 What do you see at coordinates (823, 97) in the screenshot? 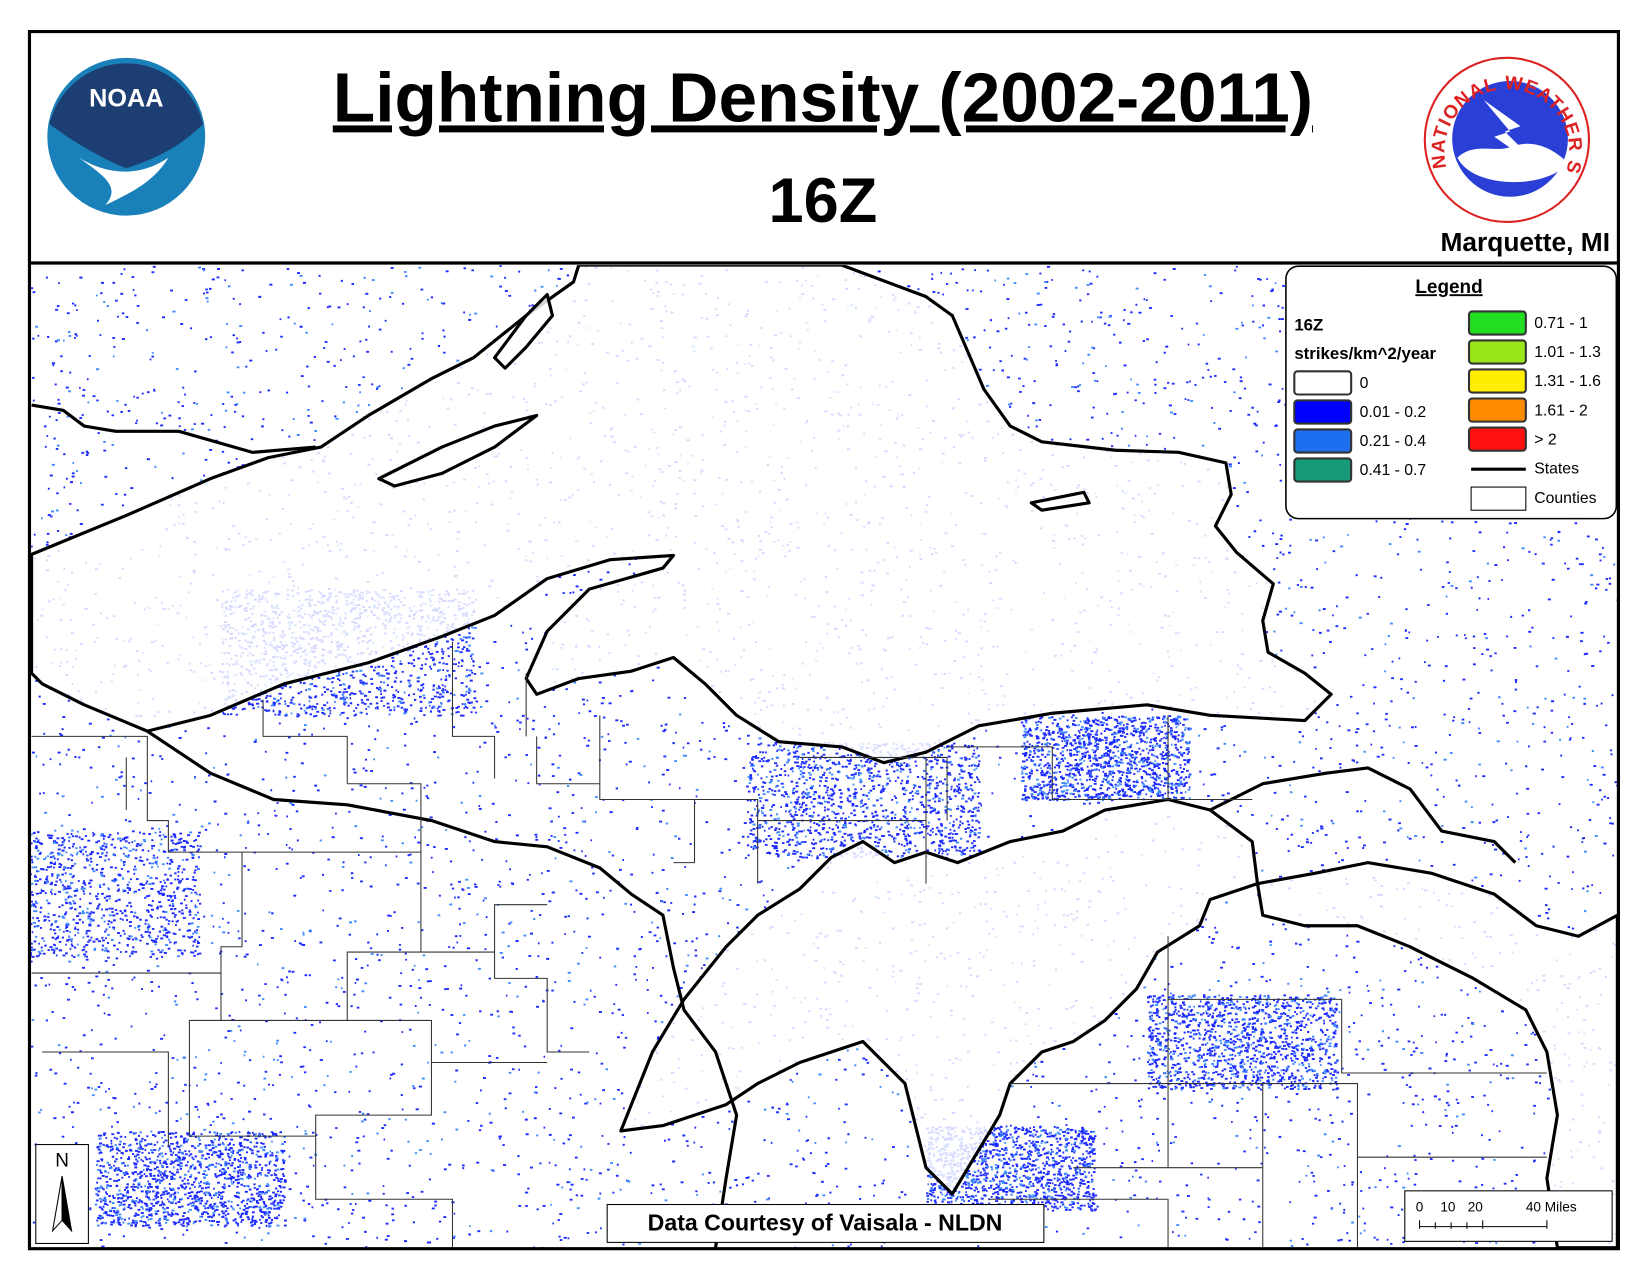
I see `title: Lightning Density (2002-2011)` at bounding box center [823, 97].